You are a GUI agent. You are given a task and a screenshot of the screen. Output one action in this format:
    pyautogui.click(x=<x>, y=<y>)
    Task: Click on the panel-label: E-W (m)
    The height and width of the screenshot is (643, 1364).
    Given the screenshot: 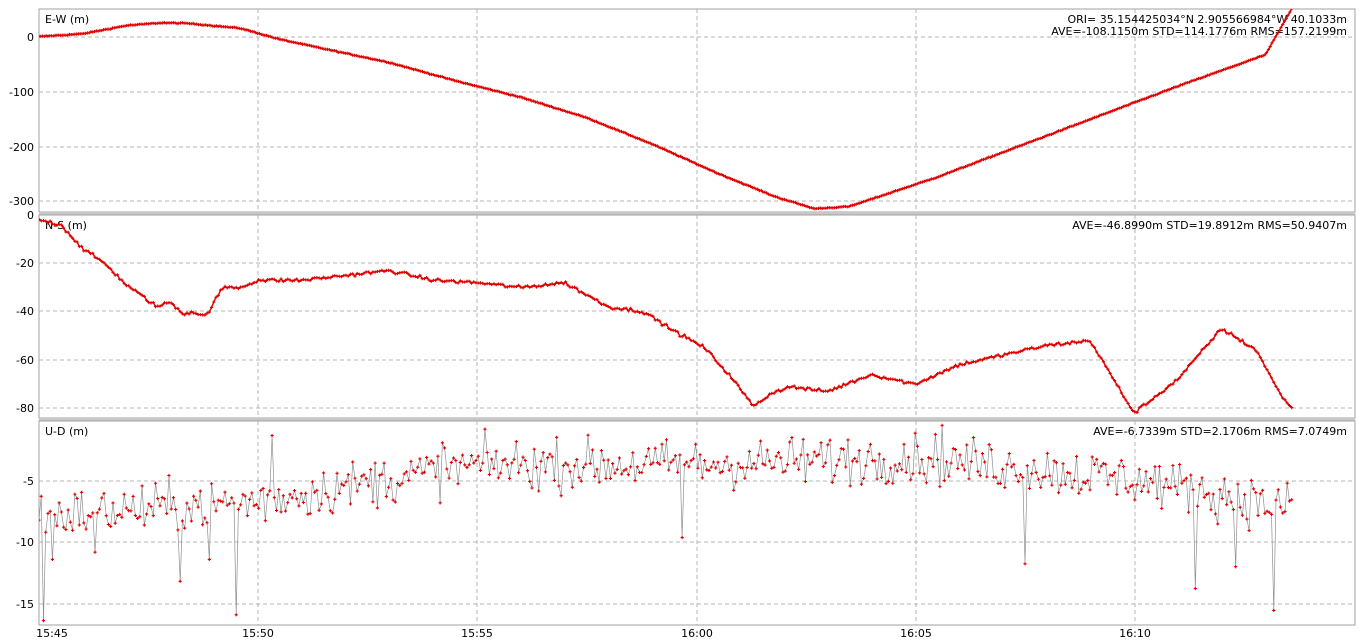 What is the action you would take?
    pyautogui.click(x=67, y=19)
    